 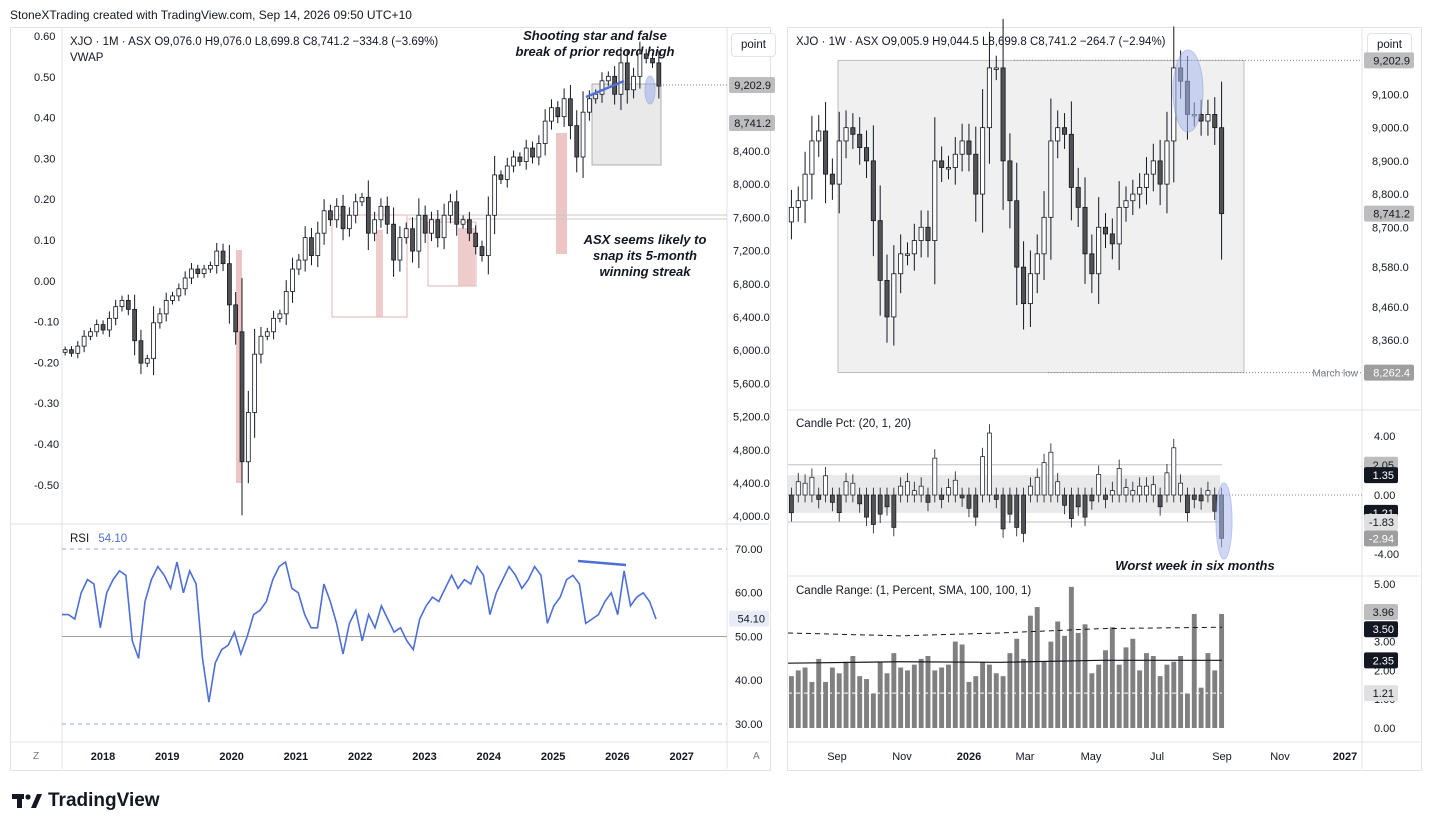 What do you see at coordinates (46, 363) in the screenshot?
I see `left-axis-tick: -0.20` at bounding box center [46, 363].